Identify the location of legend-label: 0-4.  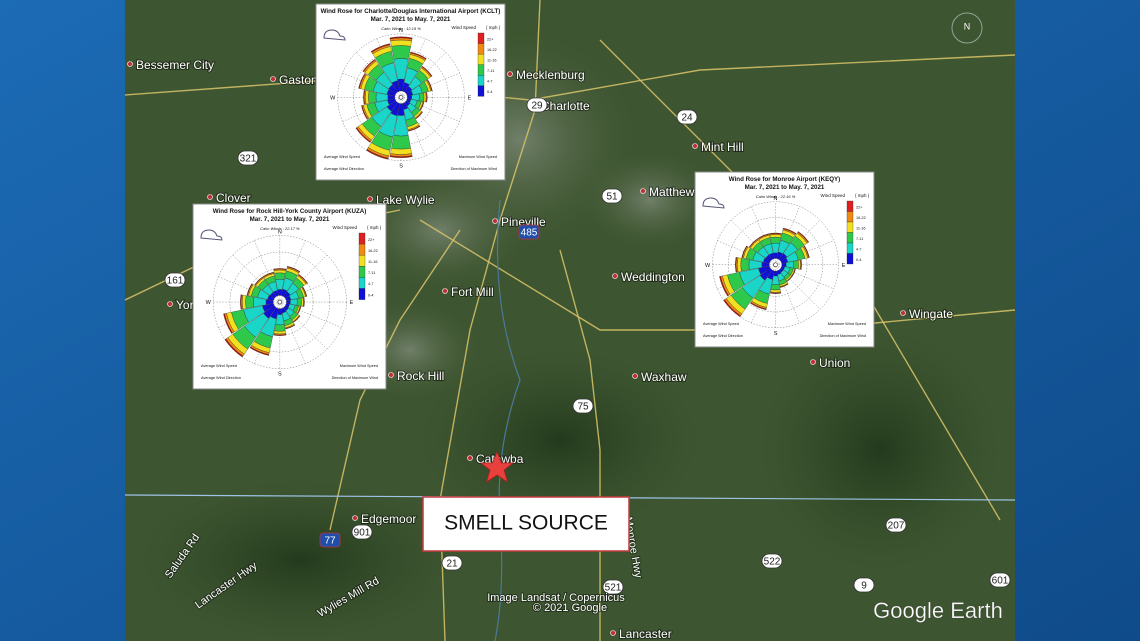
(490, 92).